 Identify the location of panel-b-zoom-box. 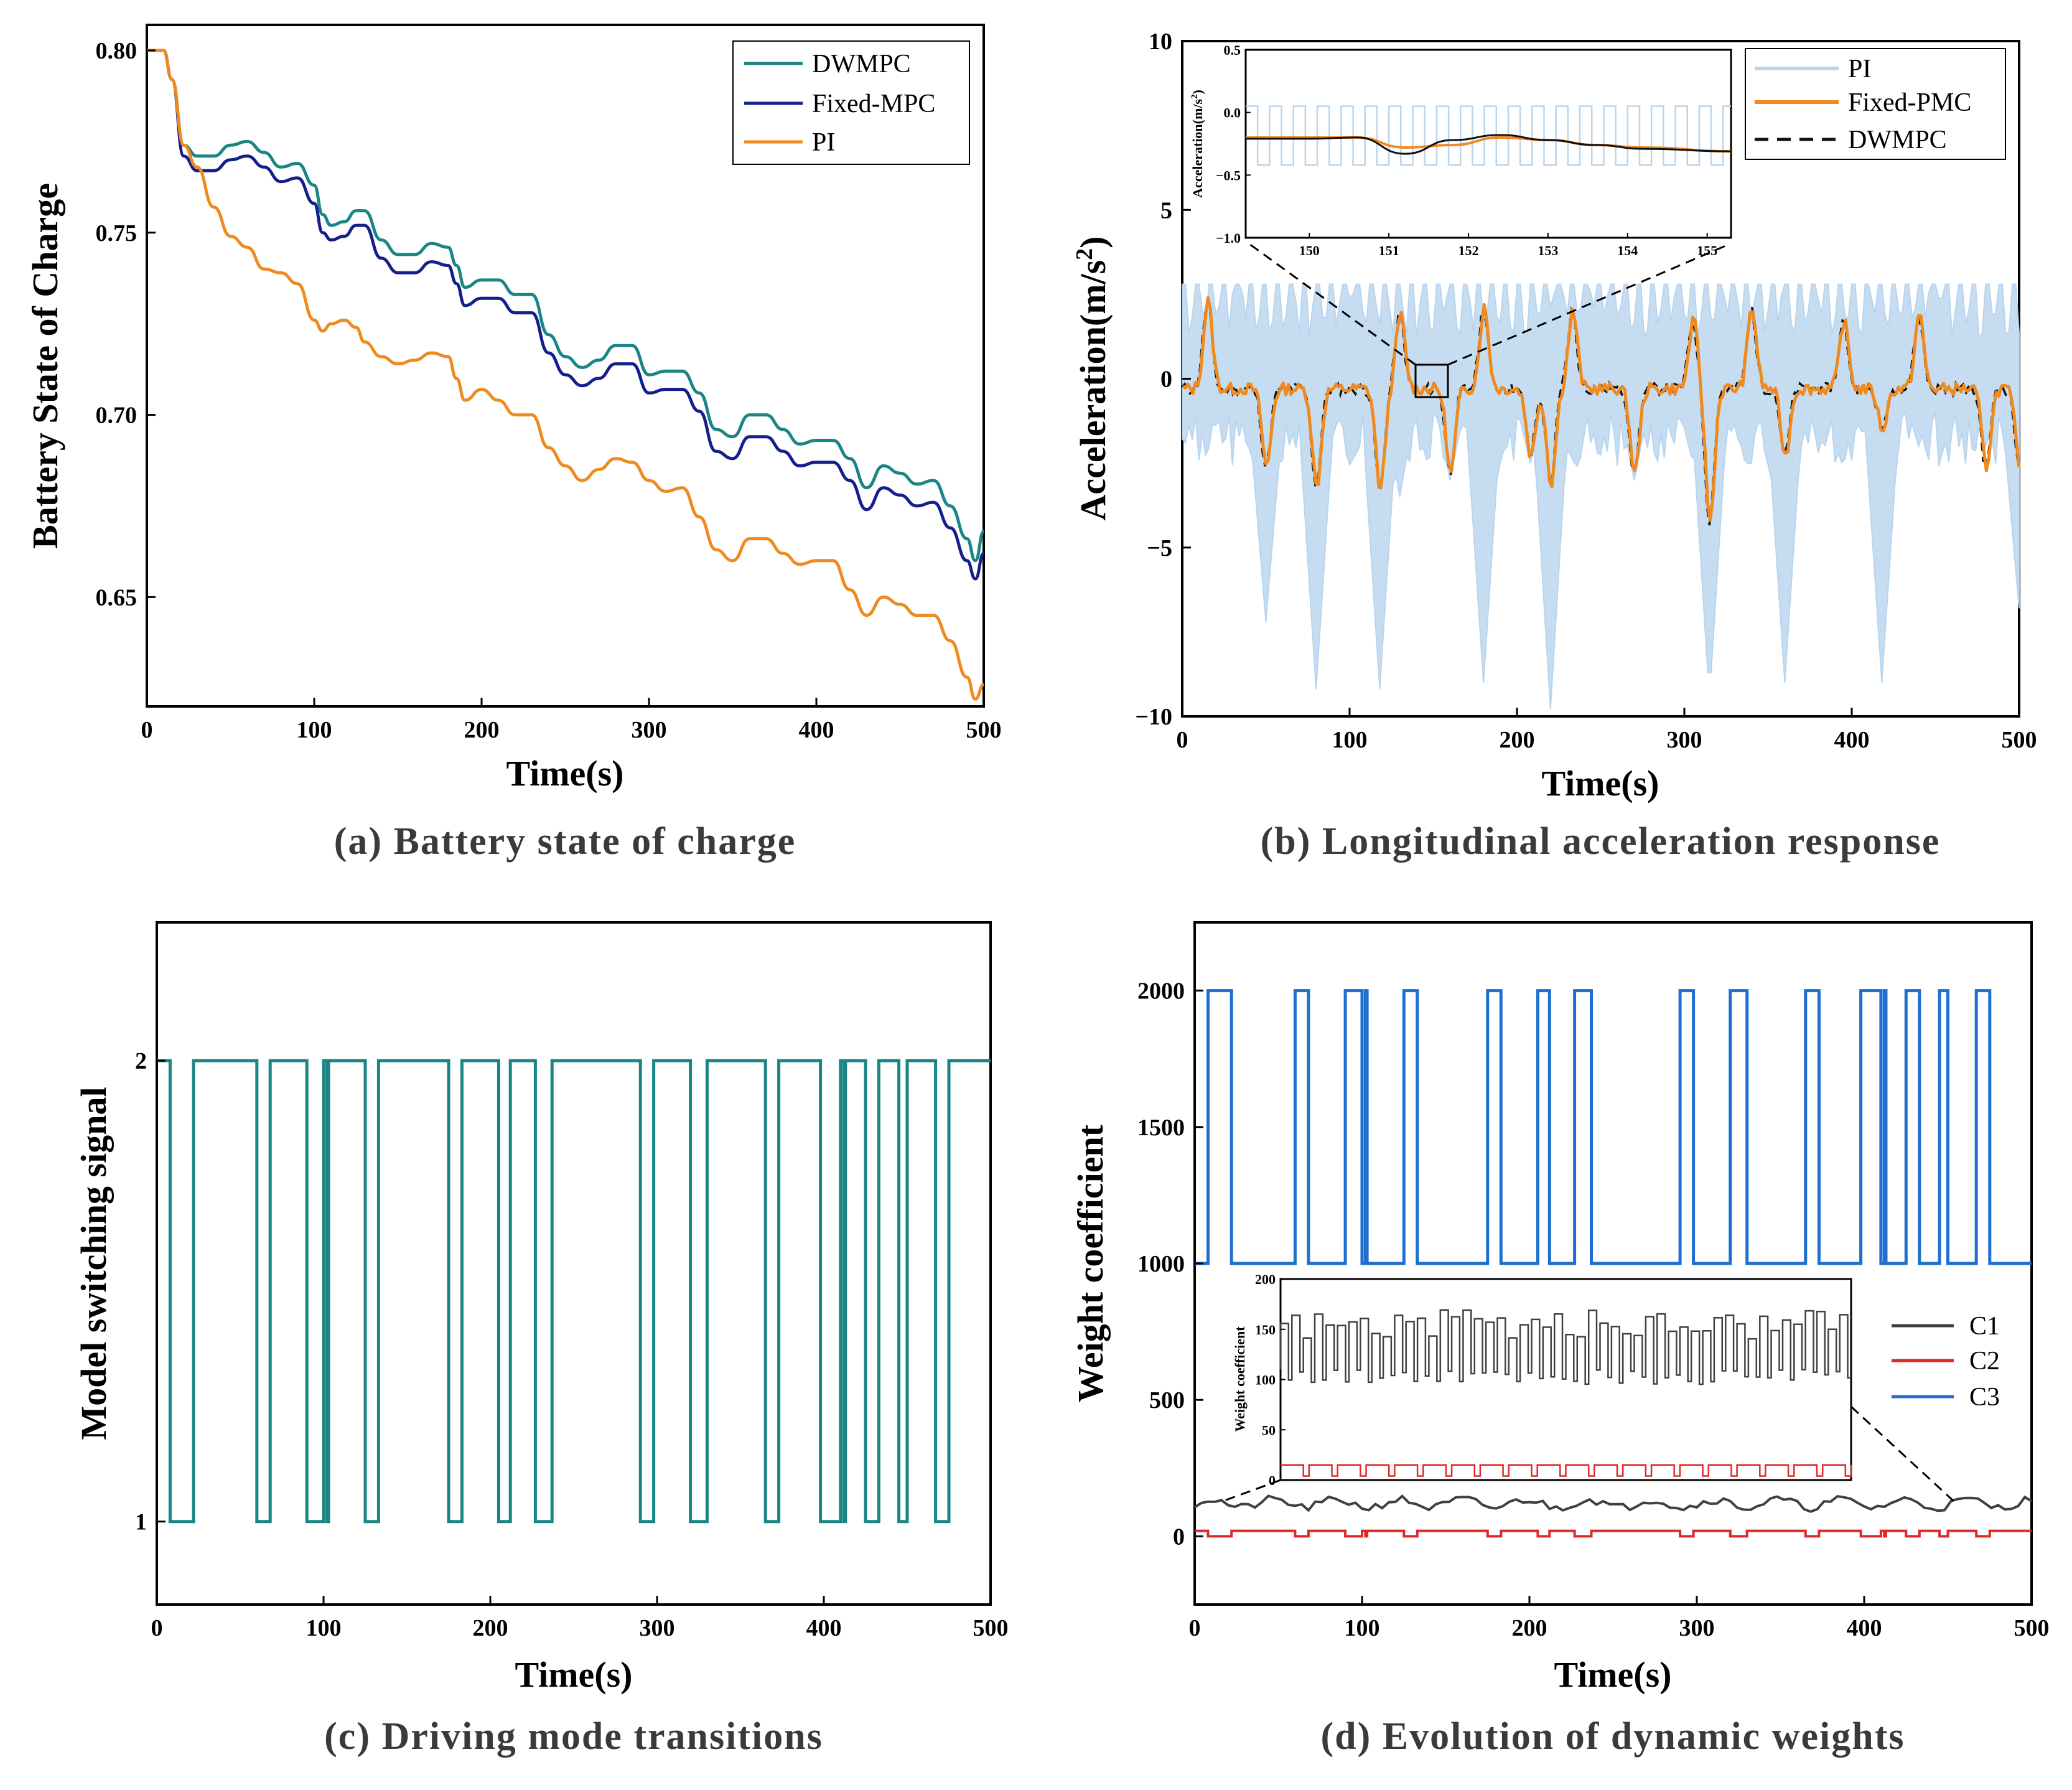
(1431, 380).